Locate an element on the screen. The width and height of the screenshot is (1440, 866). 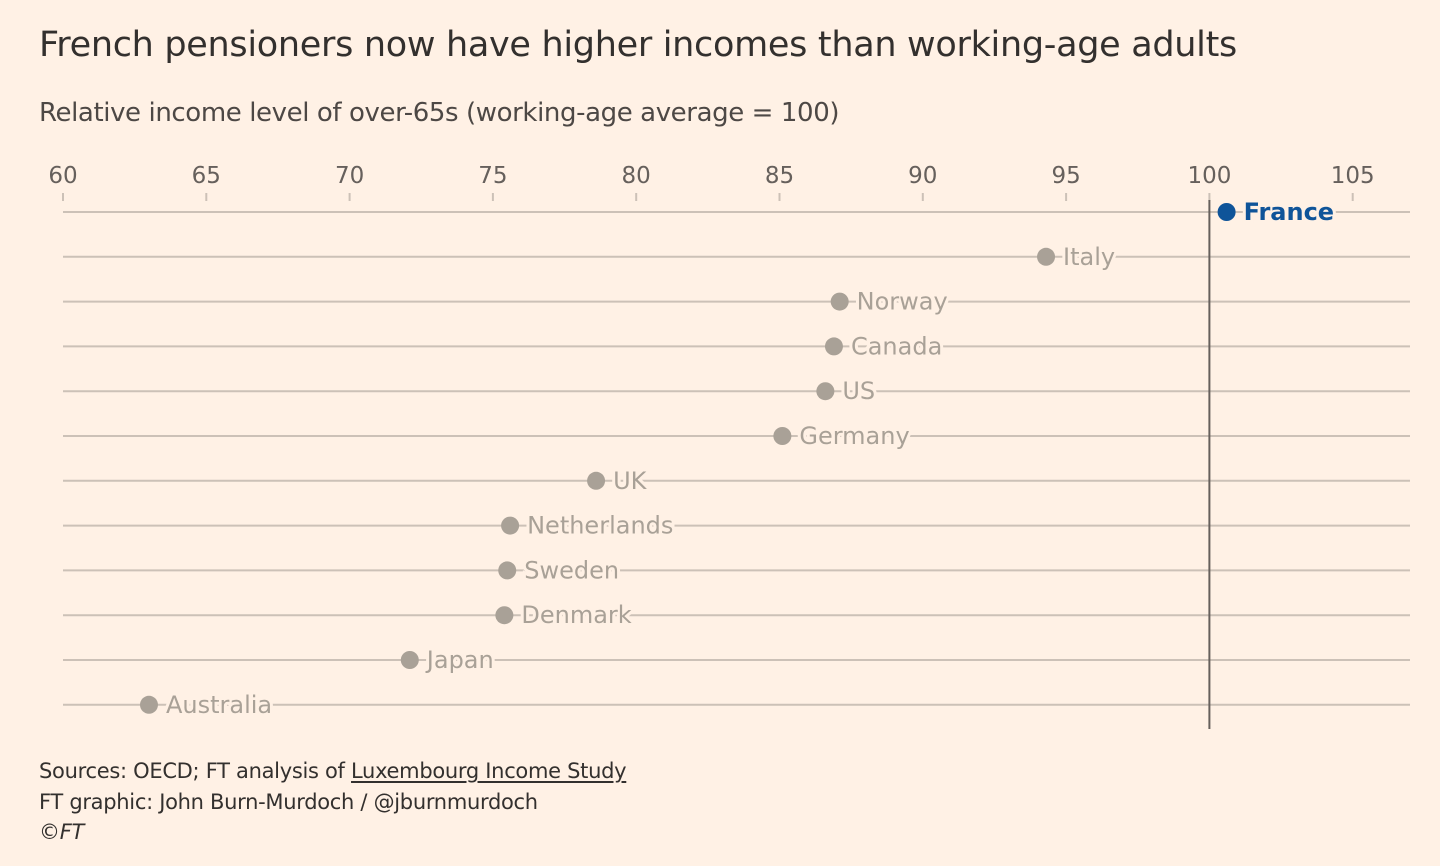
label-canada: Canada is located at coordinates (896, 346).